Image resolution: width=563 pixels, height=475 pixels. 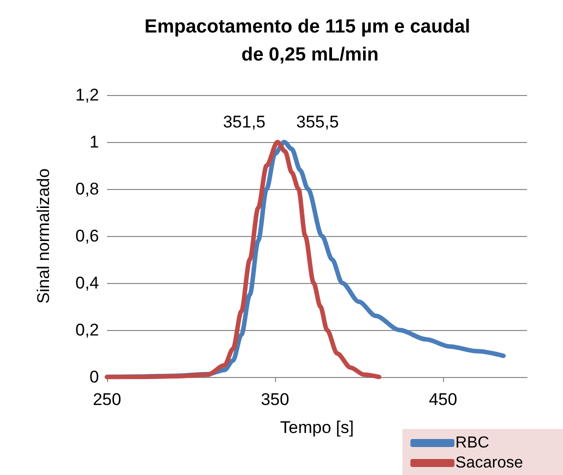 I want to click on x-tick-label: 450, so click(x=443, y=399).